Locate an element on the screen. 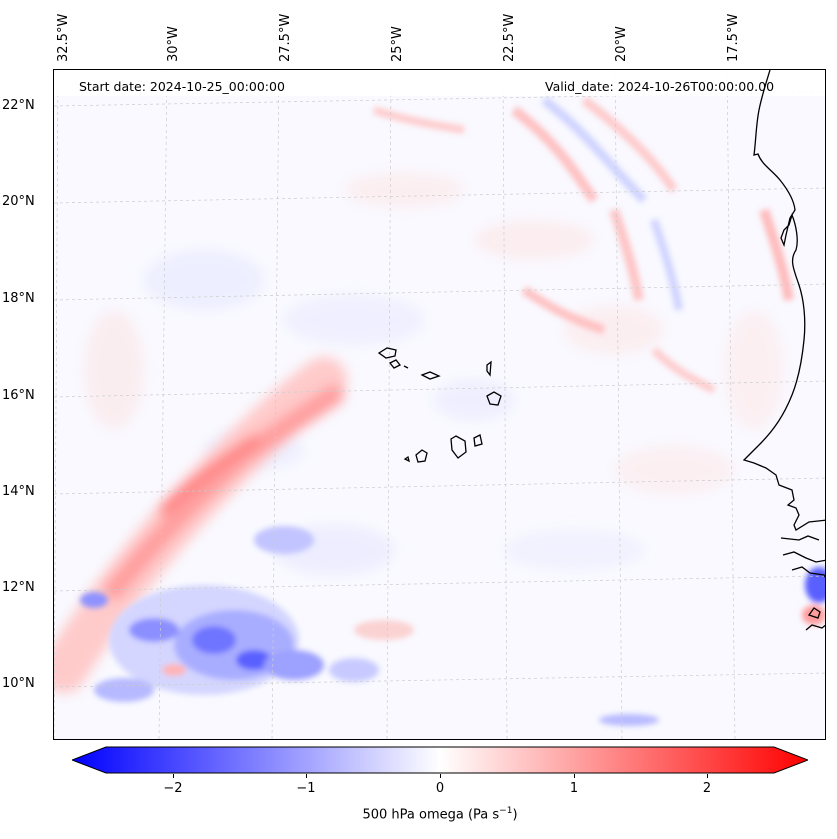  lon-label-27-5w: 27.5°W is located at coordinates (285, 37).